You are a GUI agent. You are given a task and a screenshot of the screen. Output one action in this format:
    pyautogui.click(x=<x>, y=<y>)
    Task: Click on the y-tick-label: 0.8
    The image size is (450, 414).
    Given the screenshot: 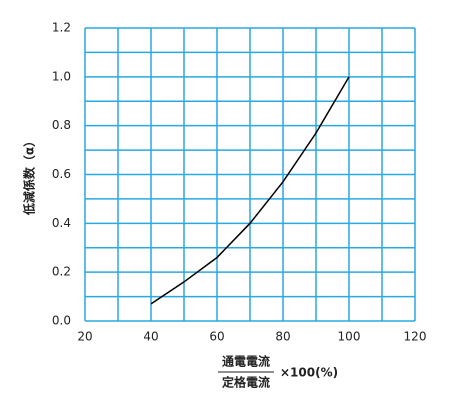 What is the action you would take?
    pyautogui.click(x=61, y=125)
    